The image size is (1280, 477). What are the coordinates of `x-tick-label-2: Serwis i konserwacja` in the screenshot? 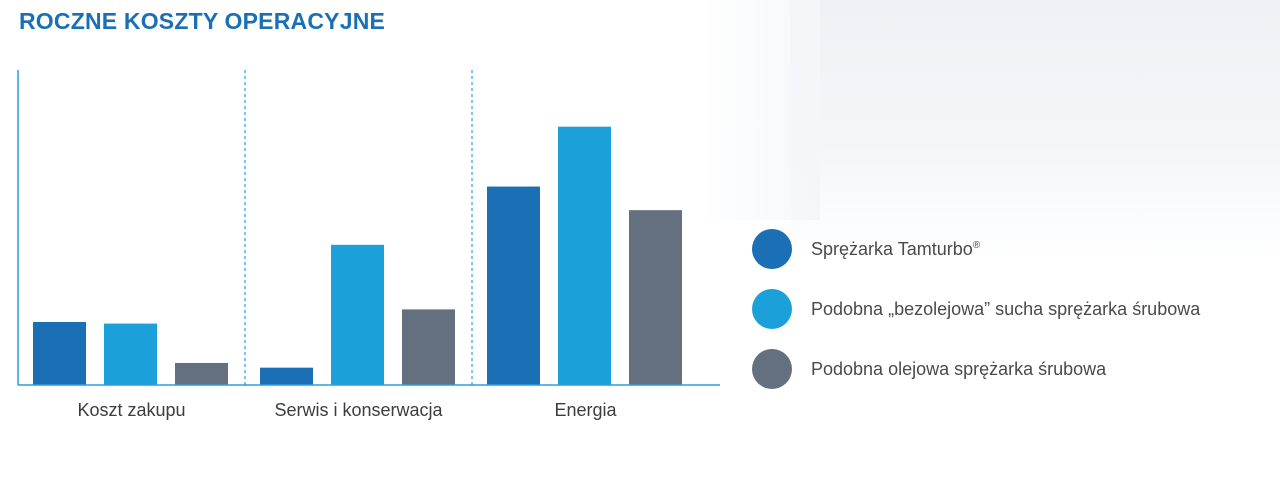 It's located at (358, 410).